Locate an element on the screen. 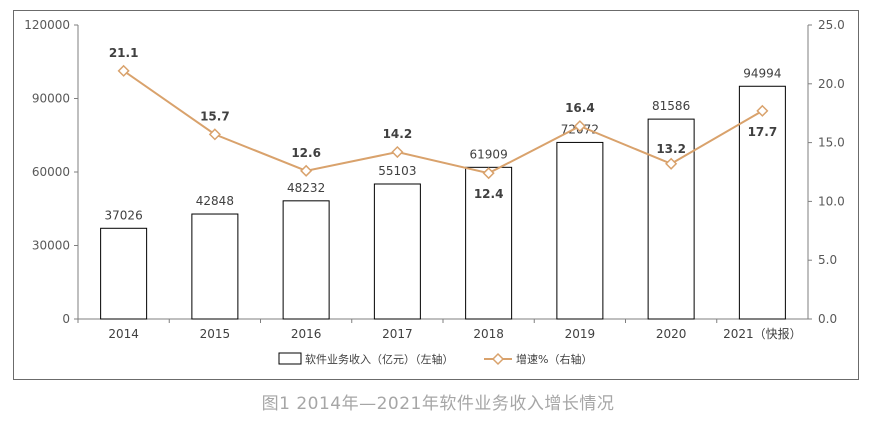  x-tick-label: 2016 is located at coordinates (306, 334).